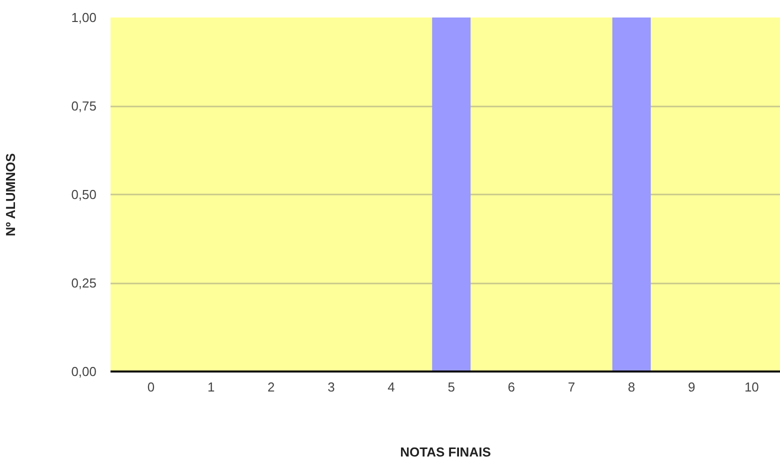 The height and width of the screenshot is (462, 780). Describe the element at coordinates (84, 371) in the screenshot. I see `y-tick-label: 0,00` at that location.